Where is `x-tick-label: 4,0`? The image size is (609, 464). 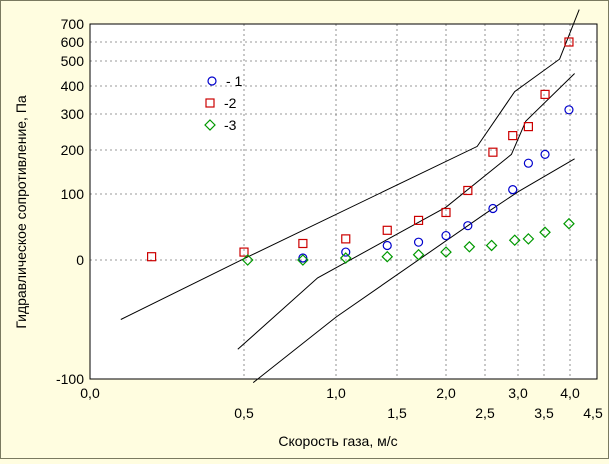
x-tick-label: 4,0 is located at coordinates (570, 393).